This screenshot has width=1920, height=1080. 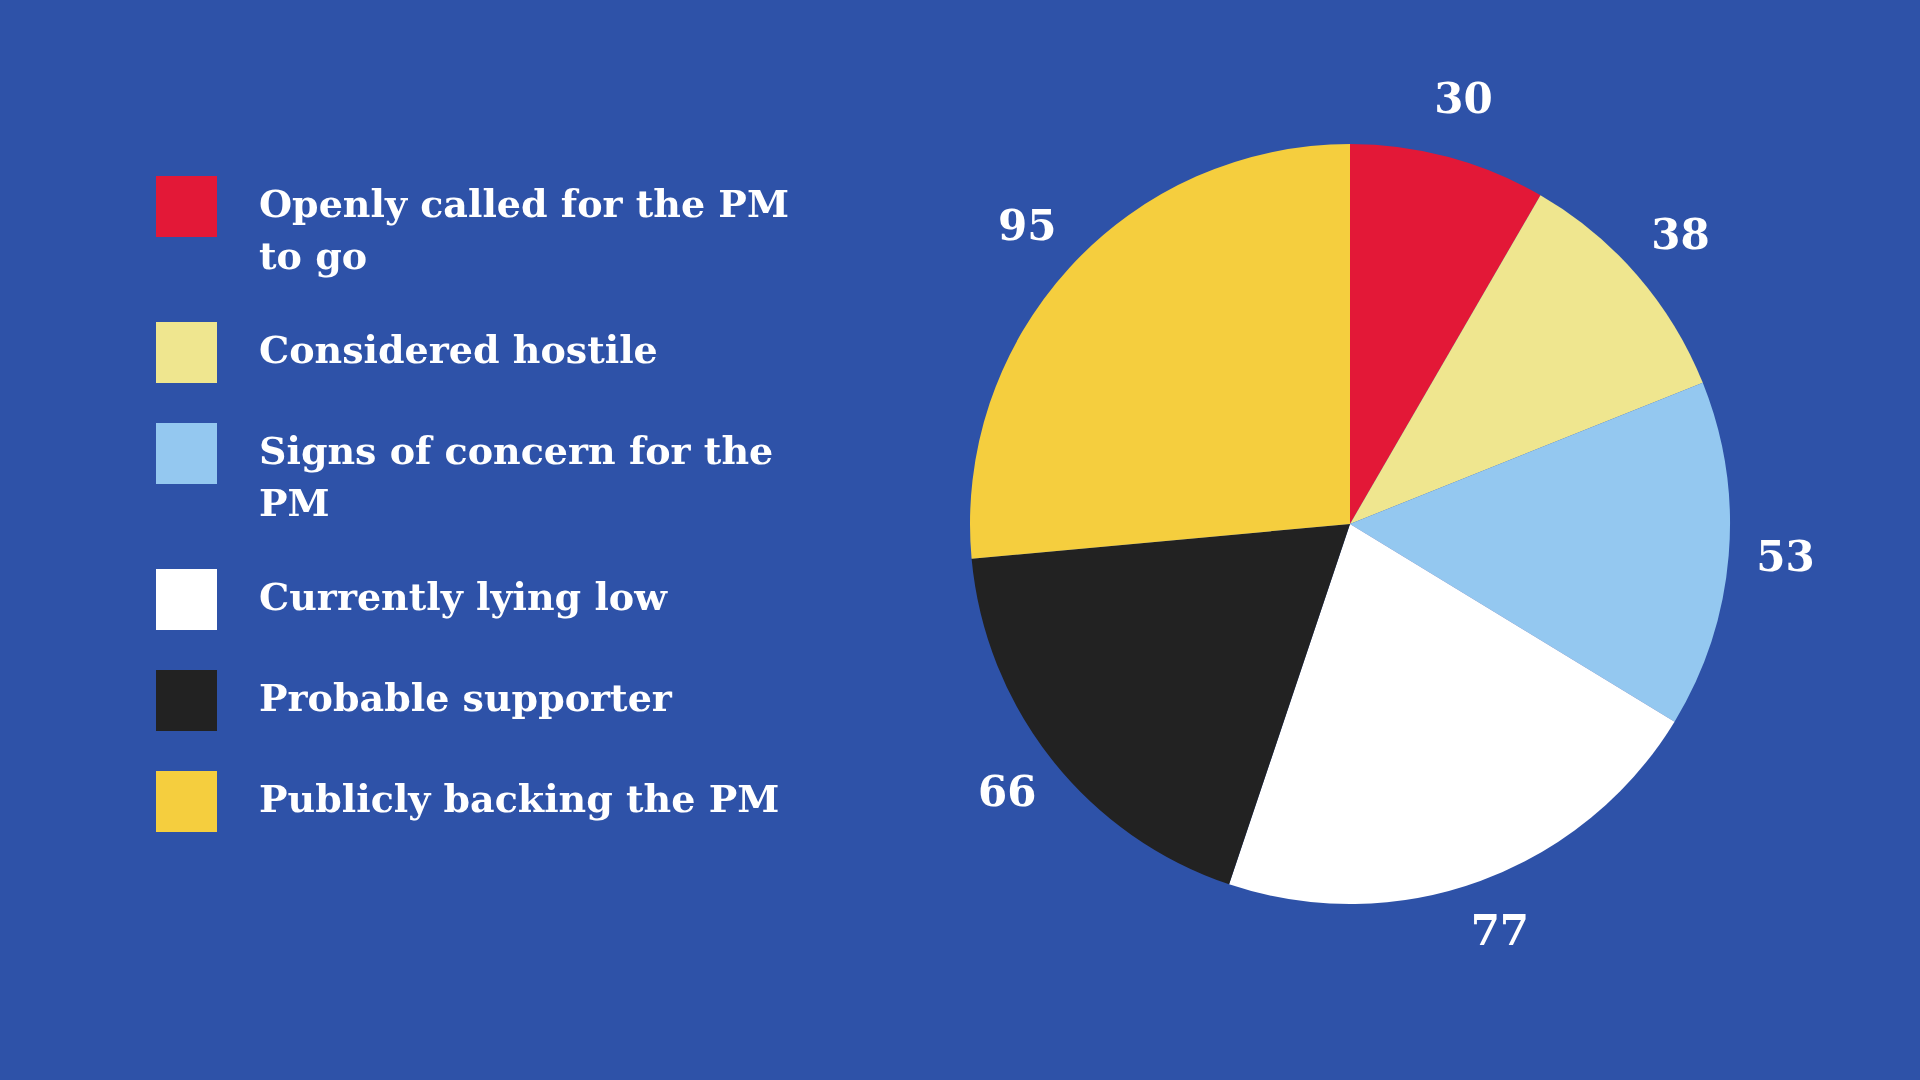 I want to click on legend-label: Openly called for the PM to go, so click(x=524, y=230).